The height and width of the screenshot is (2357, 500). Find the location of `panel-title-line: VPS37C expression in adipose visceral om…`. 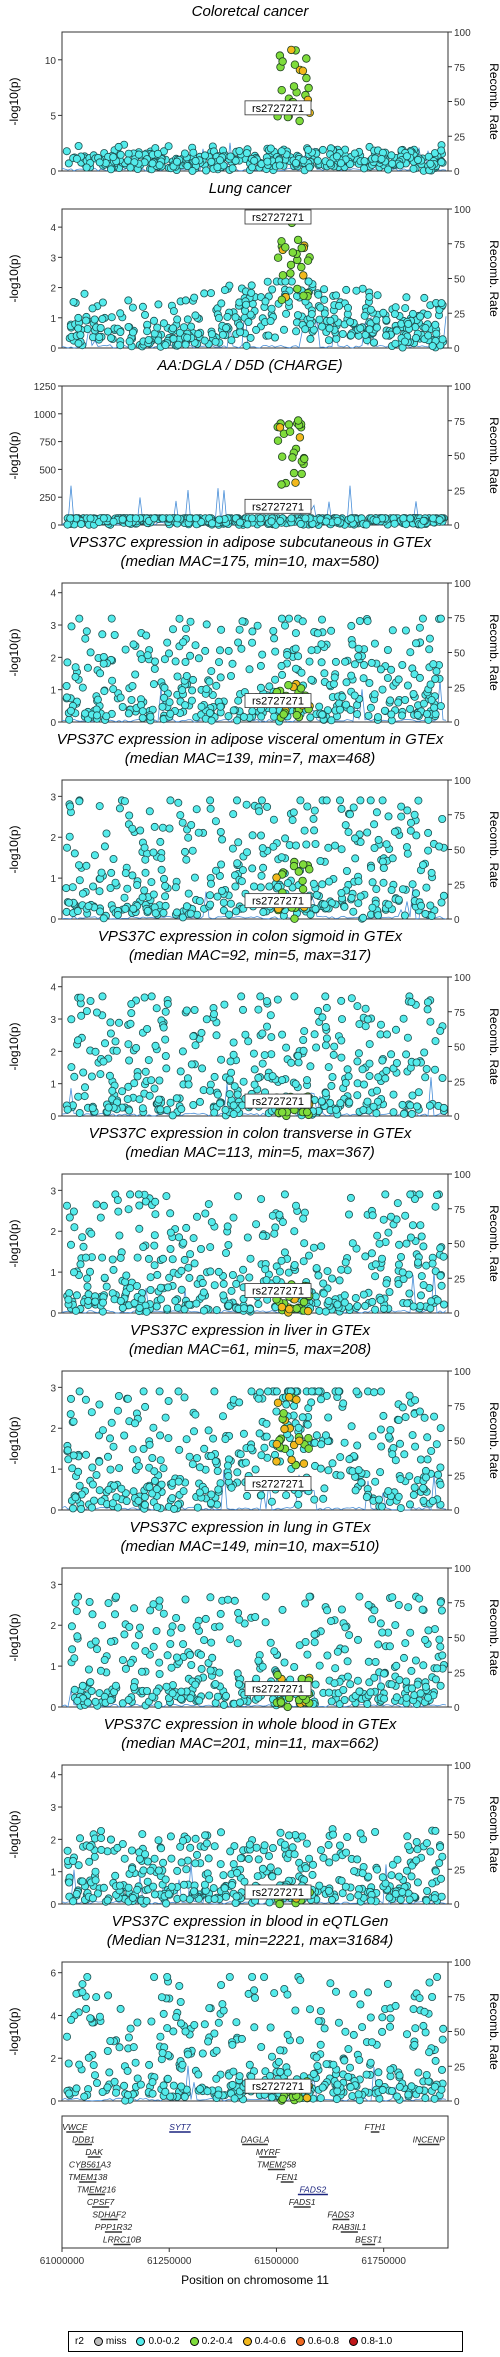

panel-title-line: VPS37C expression in adipose visceral om… is located at coordinates (250, 739).